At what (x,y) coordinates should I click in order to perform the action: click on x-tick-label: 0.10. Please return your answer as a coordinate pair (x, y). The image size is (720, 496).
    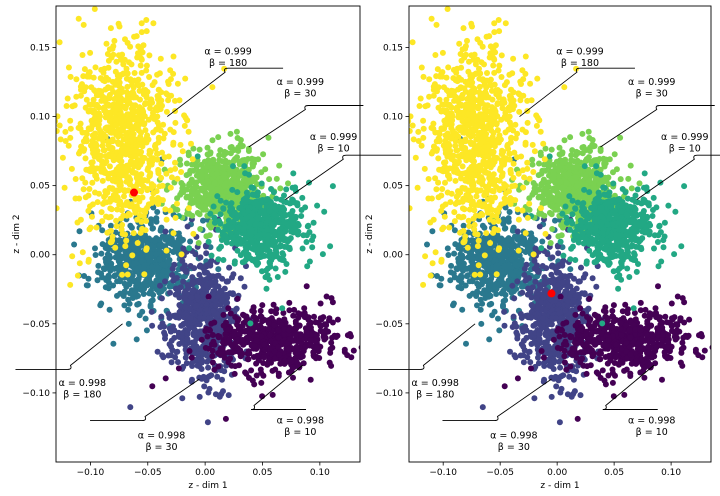
    Looking at the image, I should click on (320, 473).